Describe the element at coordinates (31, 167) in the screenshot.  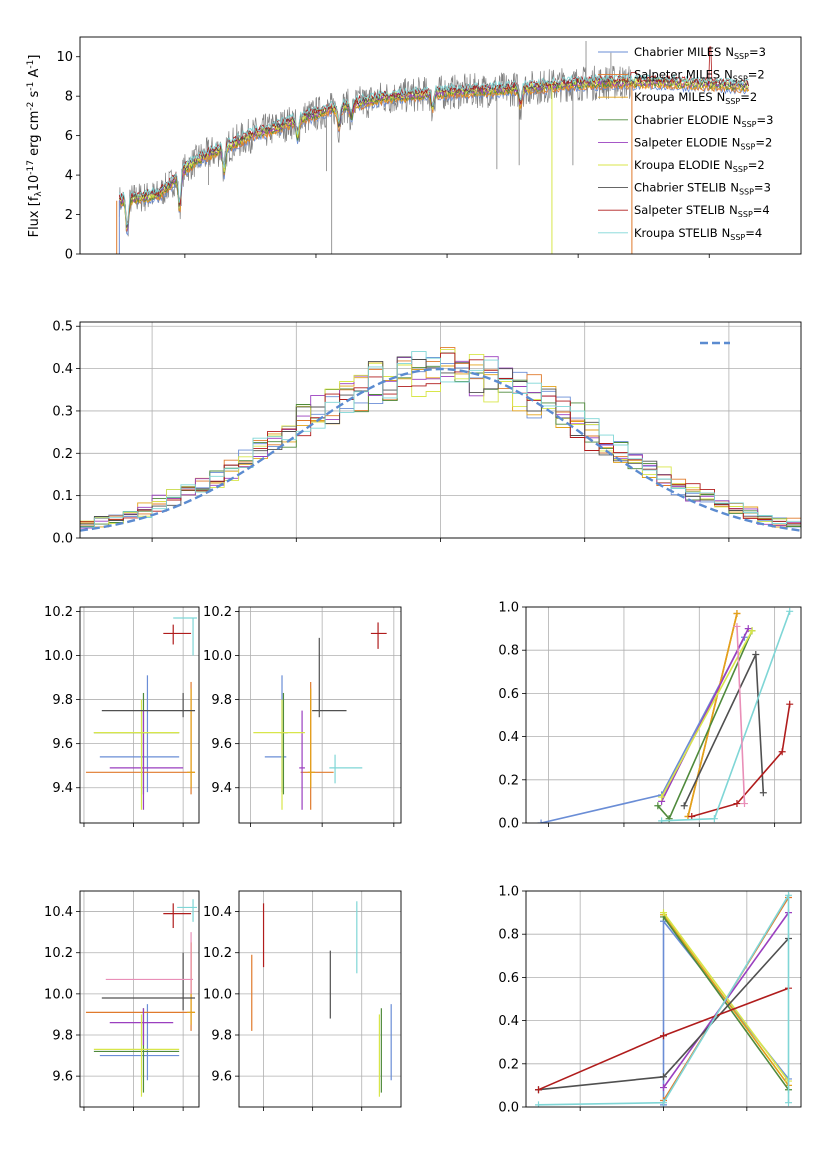
I see `y-label-part: -17` at that location.